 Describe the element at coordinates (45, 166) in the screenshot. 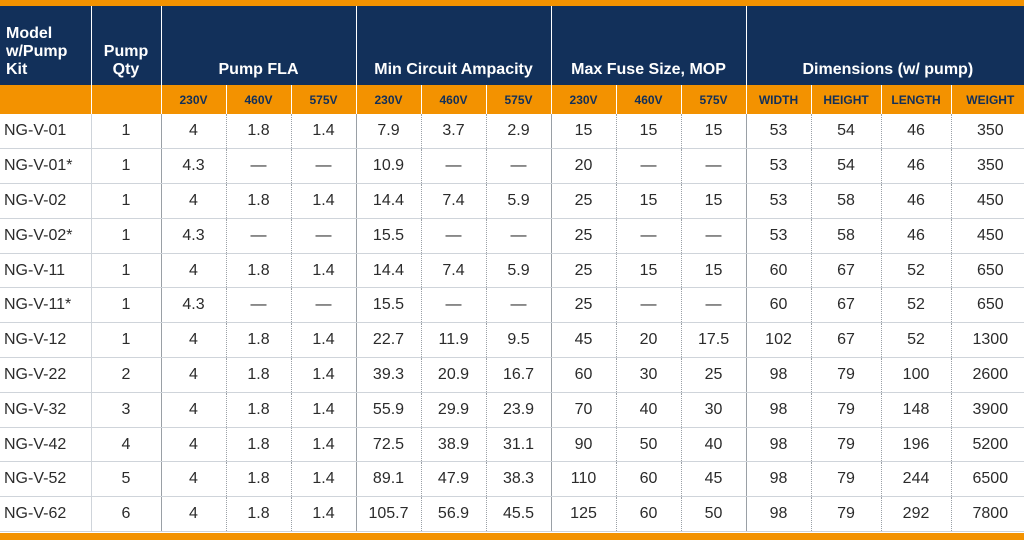

I see `model-cell: NG-V-01*` at that location.